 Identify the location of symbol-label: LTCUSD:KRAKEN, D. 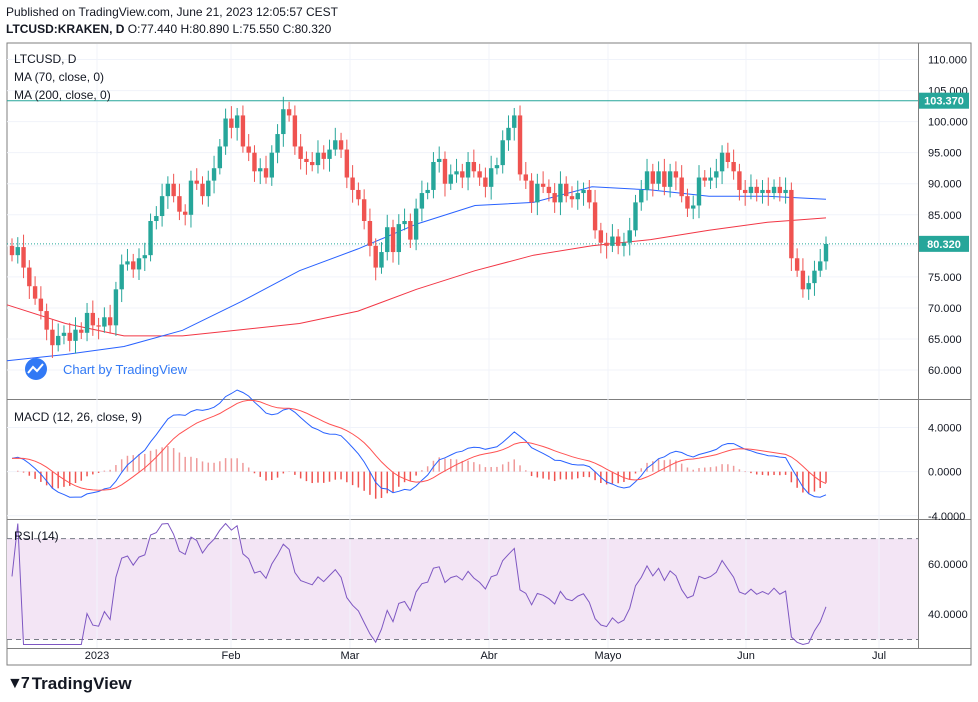
(65, 29).